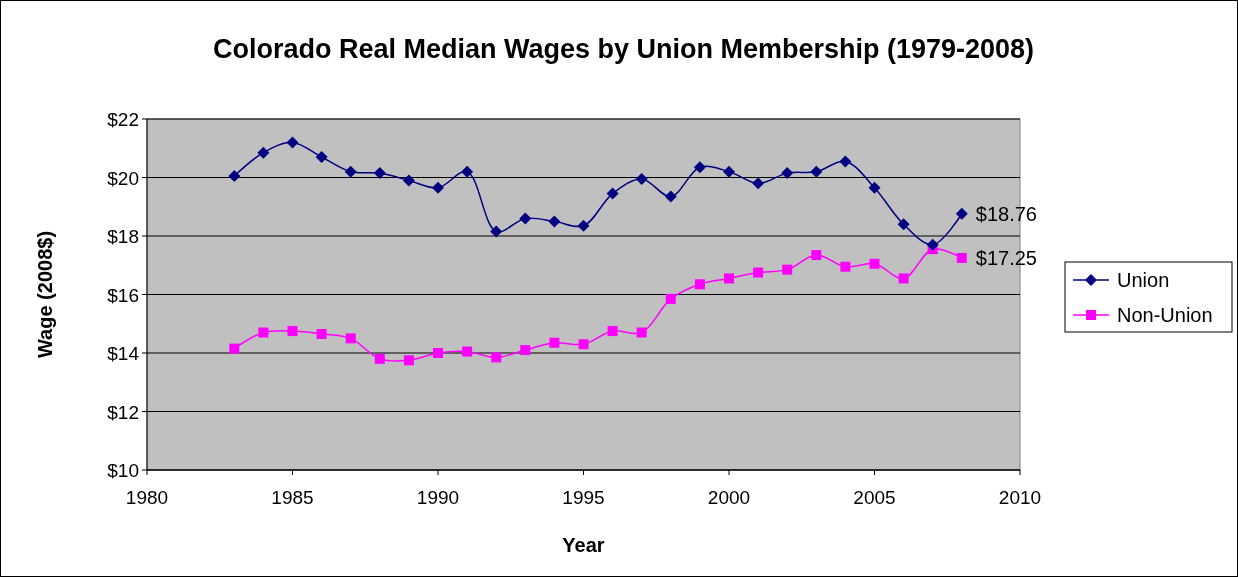 Image resolution: width=1238 pixels, height=577 pixels. I want to click on x-tick-label: 2010, so click(1020, 497).